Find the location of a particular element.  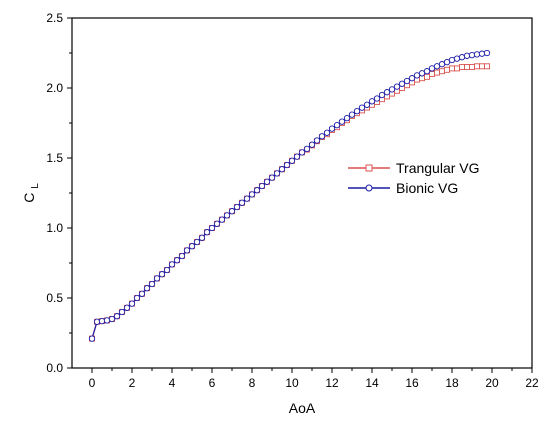

y-axis-label: C L is located at coordinates (31, 193).